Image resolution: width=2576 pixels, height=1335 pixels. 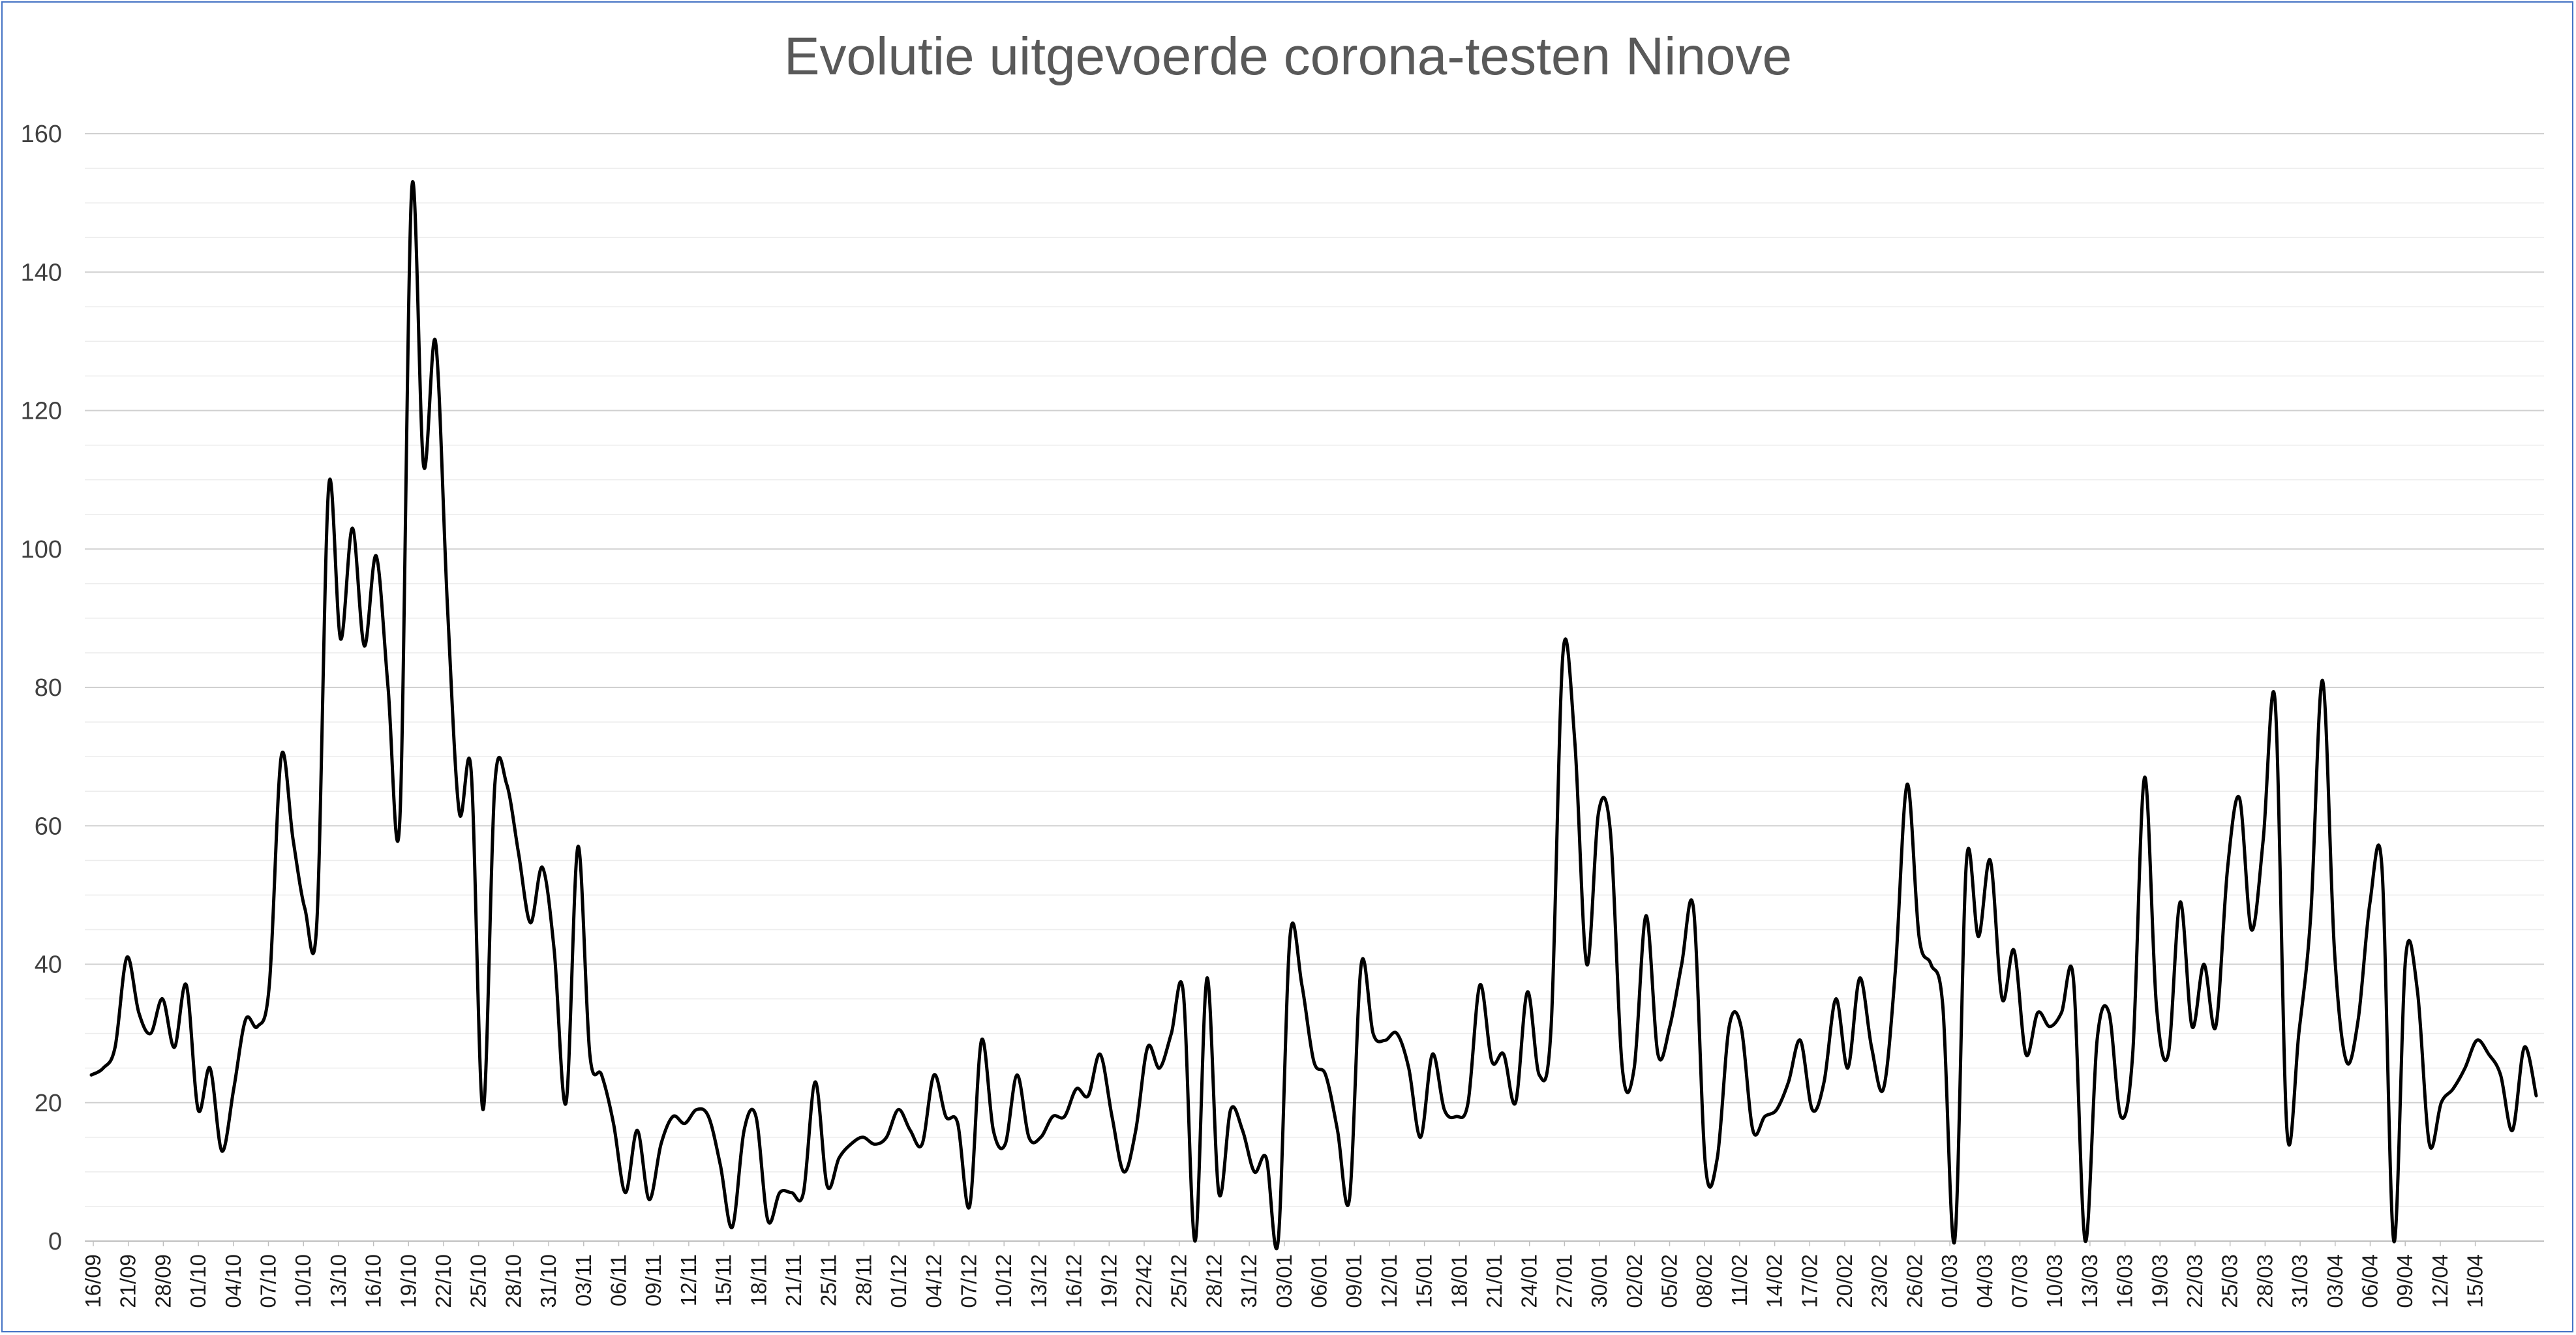 I want to click on x-tick-label: 15/11, so click(x=724, y=1280).